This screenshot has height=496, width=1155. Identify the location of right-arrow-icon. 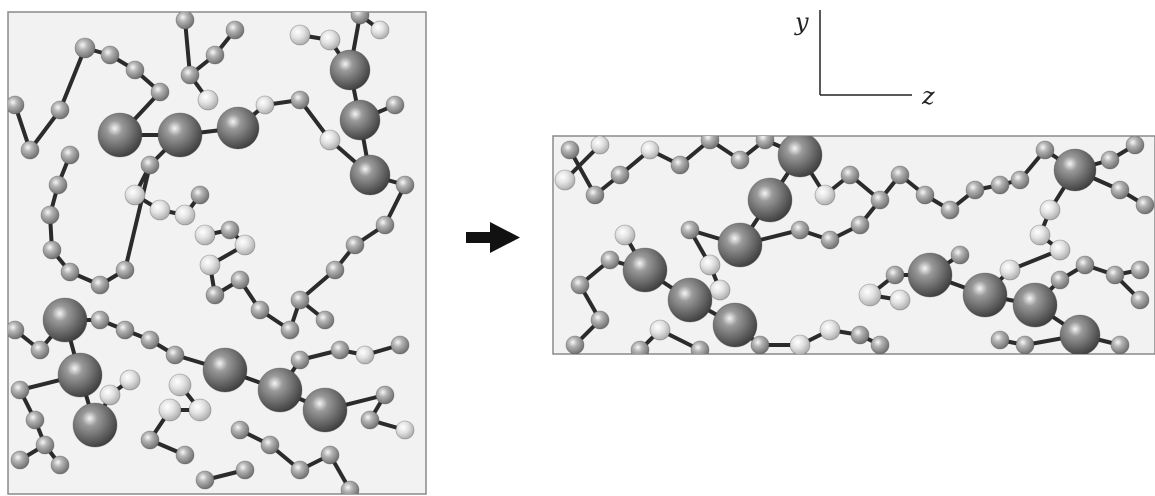
(493, 237).